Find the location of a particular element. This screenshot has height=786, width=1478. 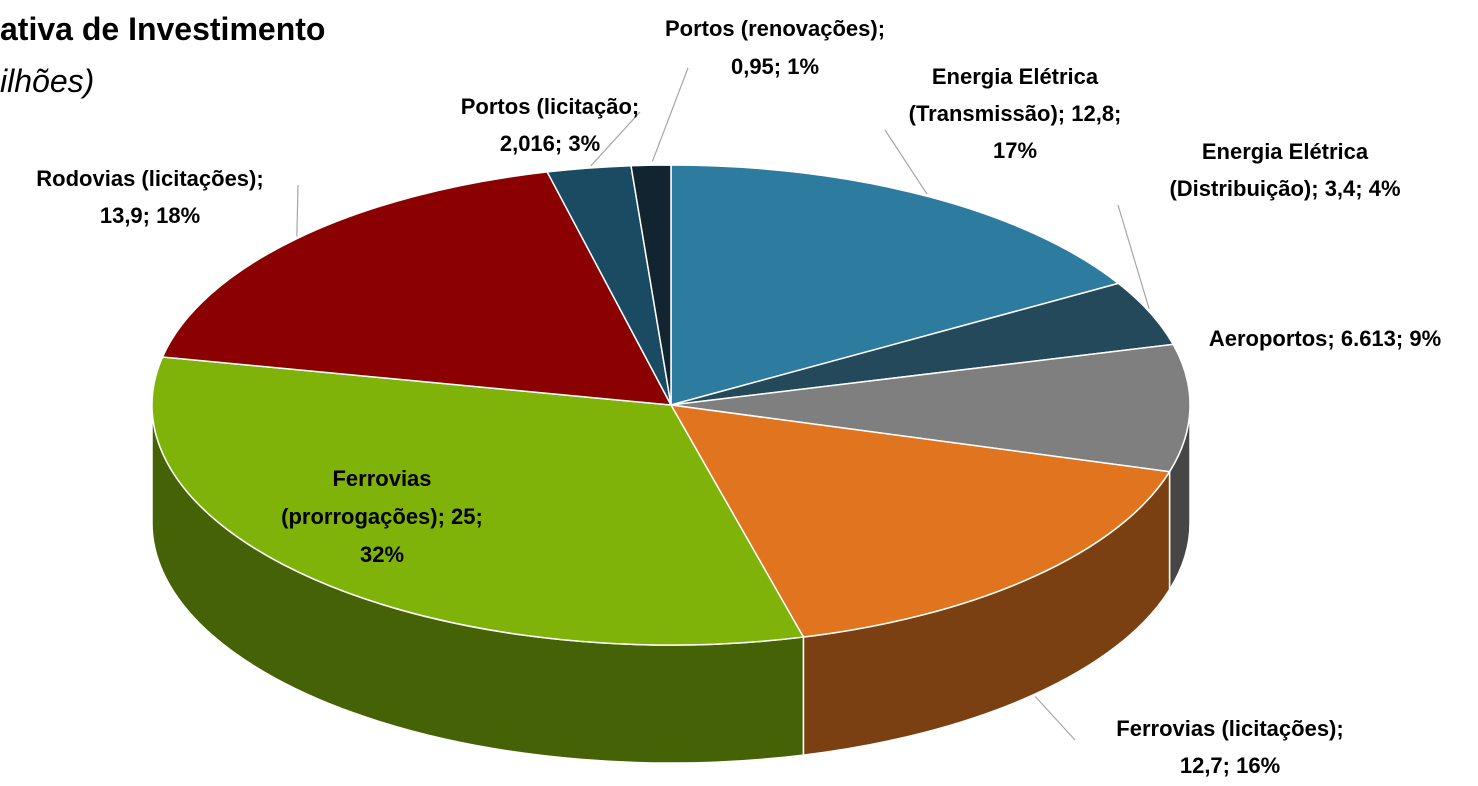

data-label: (Transmissão); 12,8; is located at coordinates (1015, 113).